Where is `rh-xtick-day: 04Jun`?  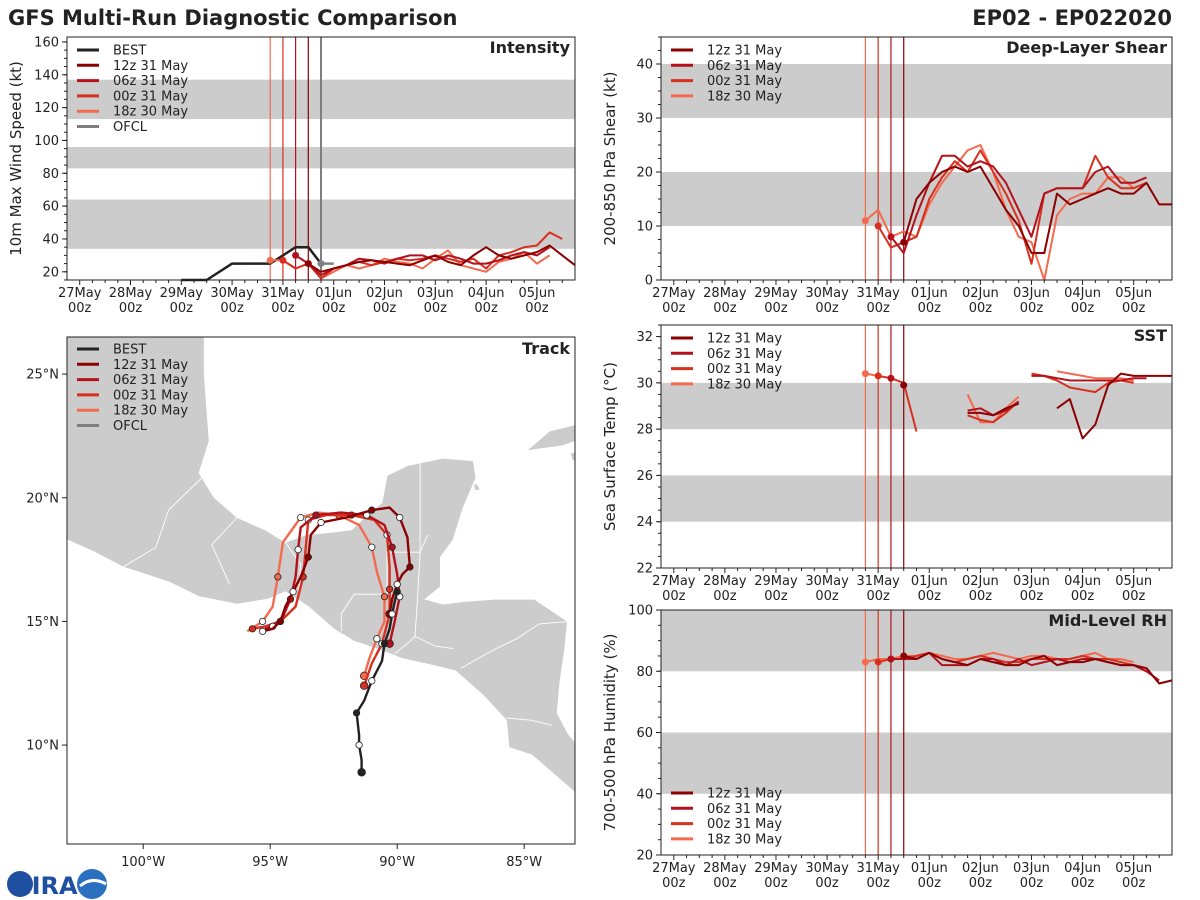
rh-xtick-day: 04Jun is located at coordinates (1082, 868).